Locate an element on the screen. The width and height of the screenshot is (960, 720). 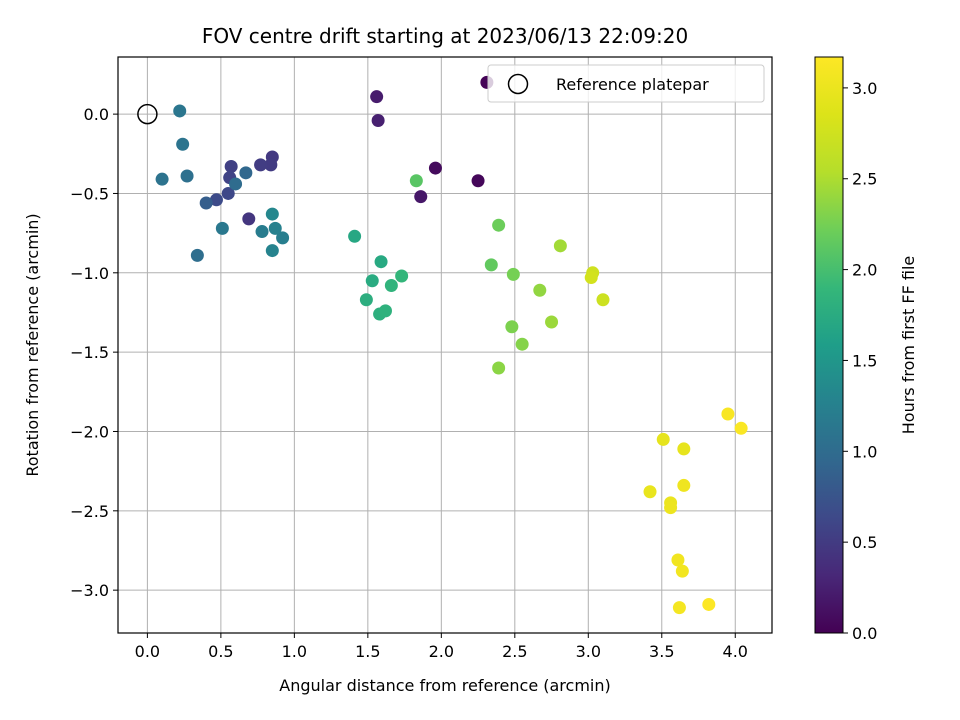
colorbar-tick-label: 2.0 is located at coordinates (864, 270).